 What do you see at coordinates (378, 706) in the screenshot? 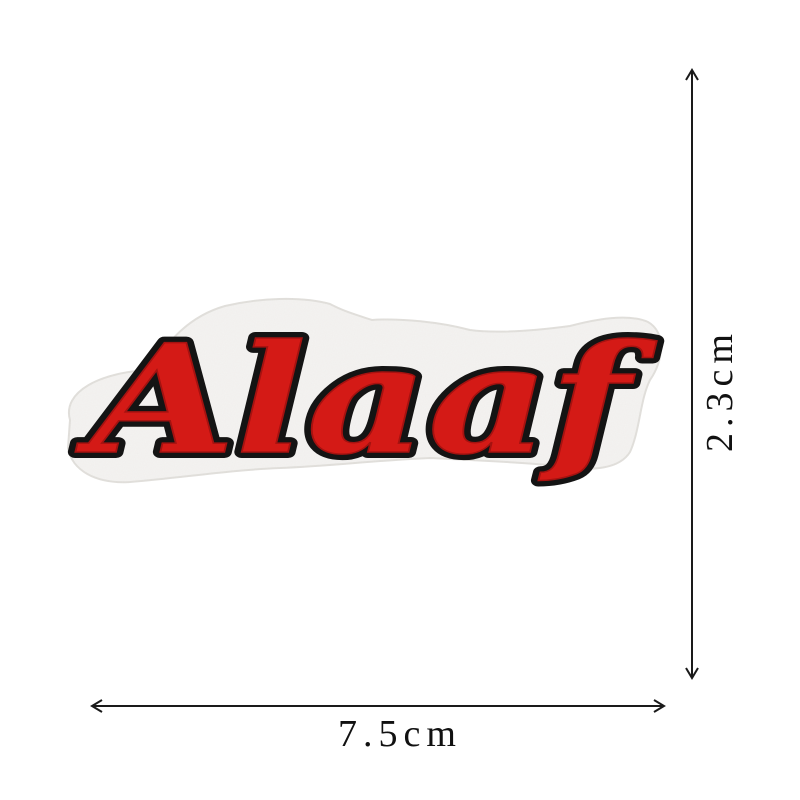
I see `width-dimension-line` at bounding box center [378, 706].